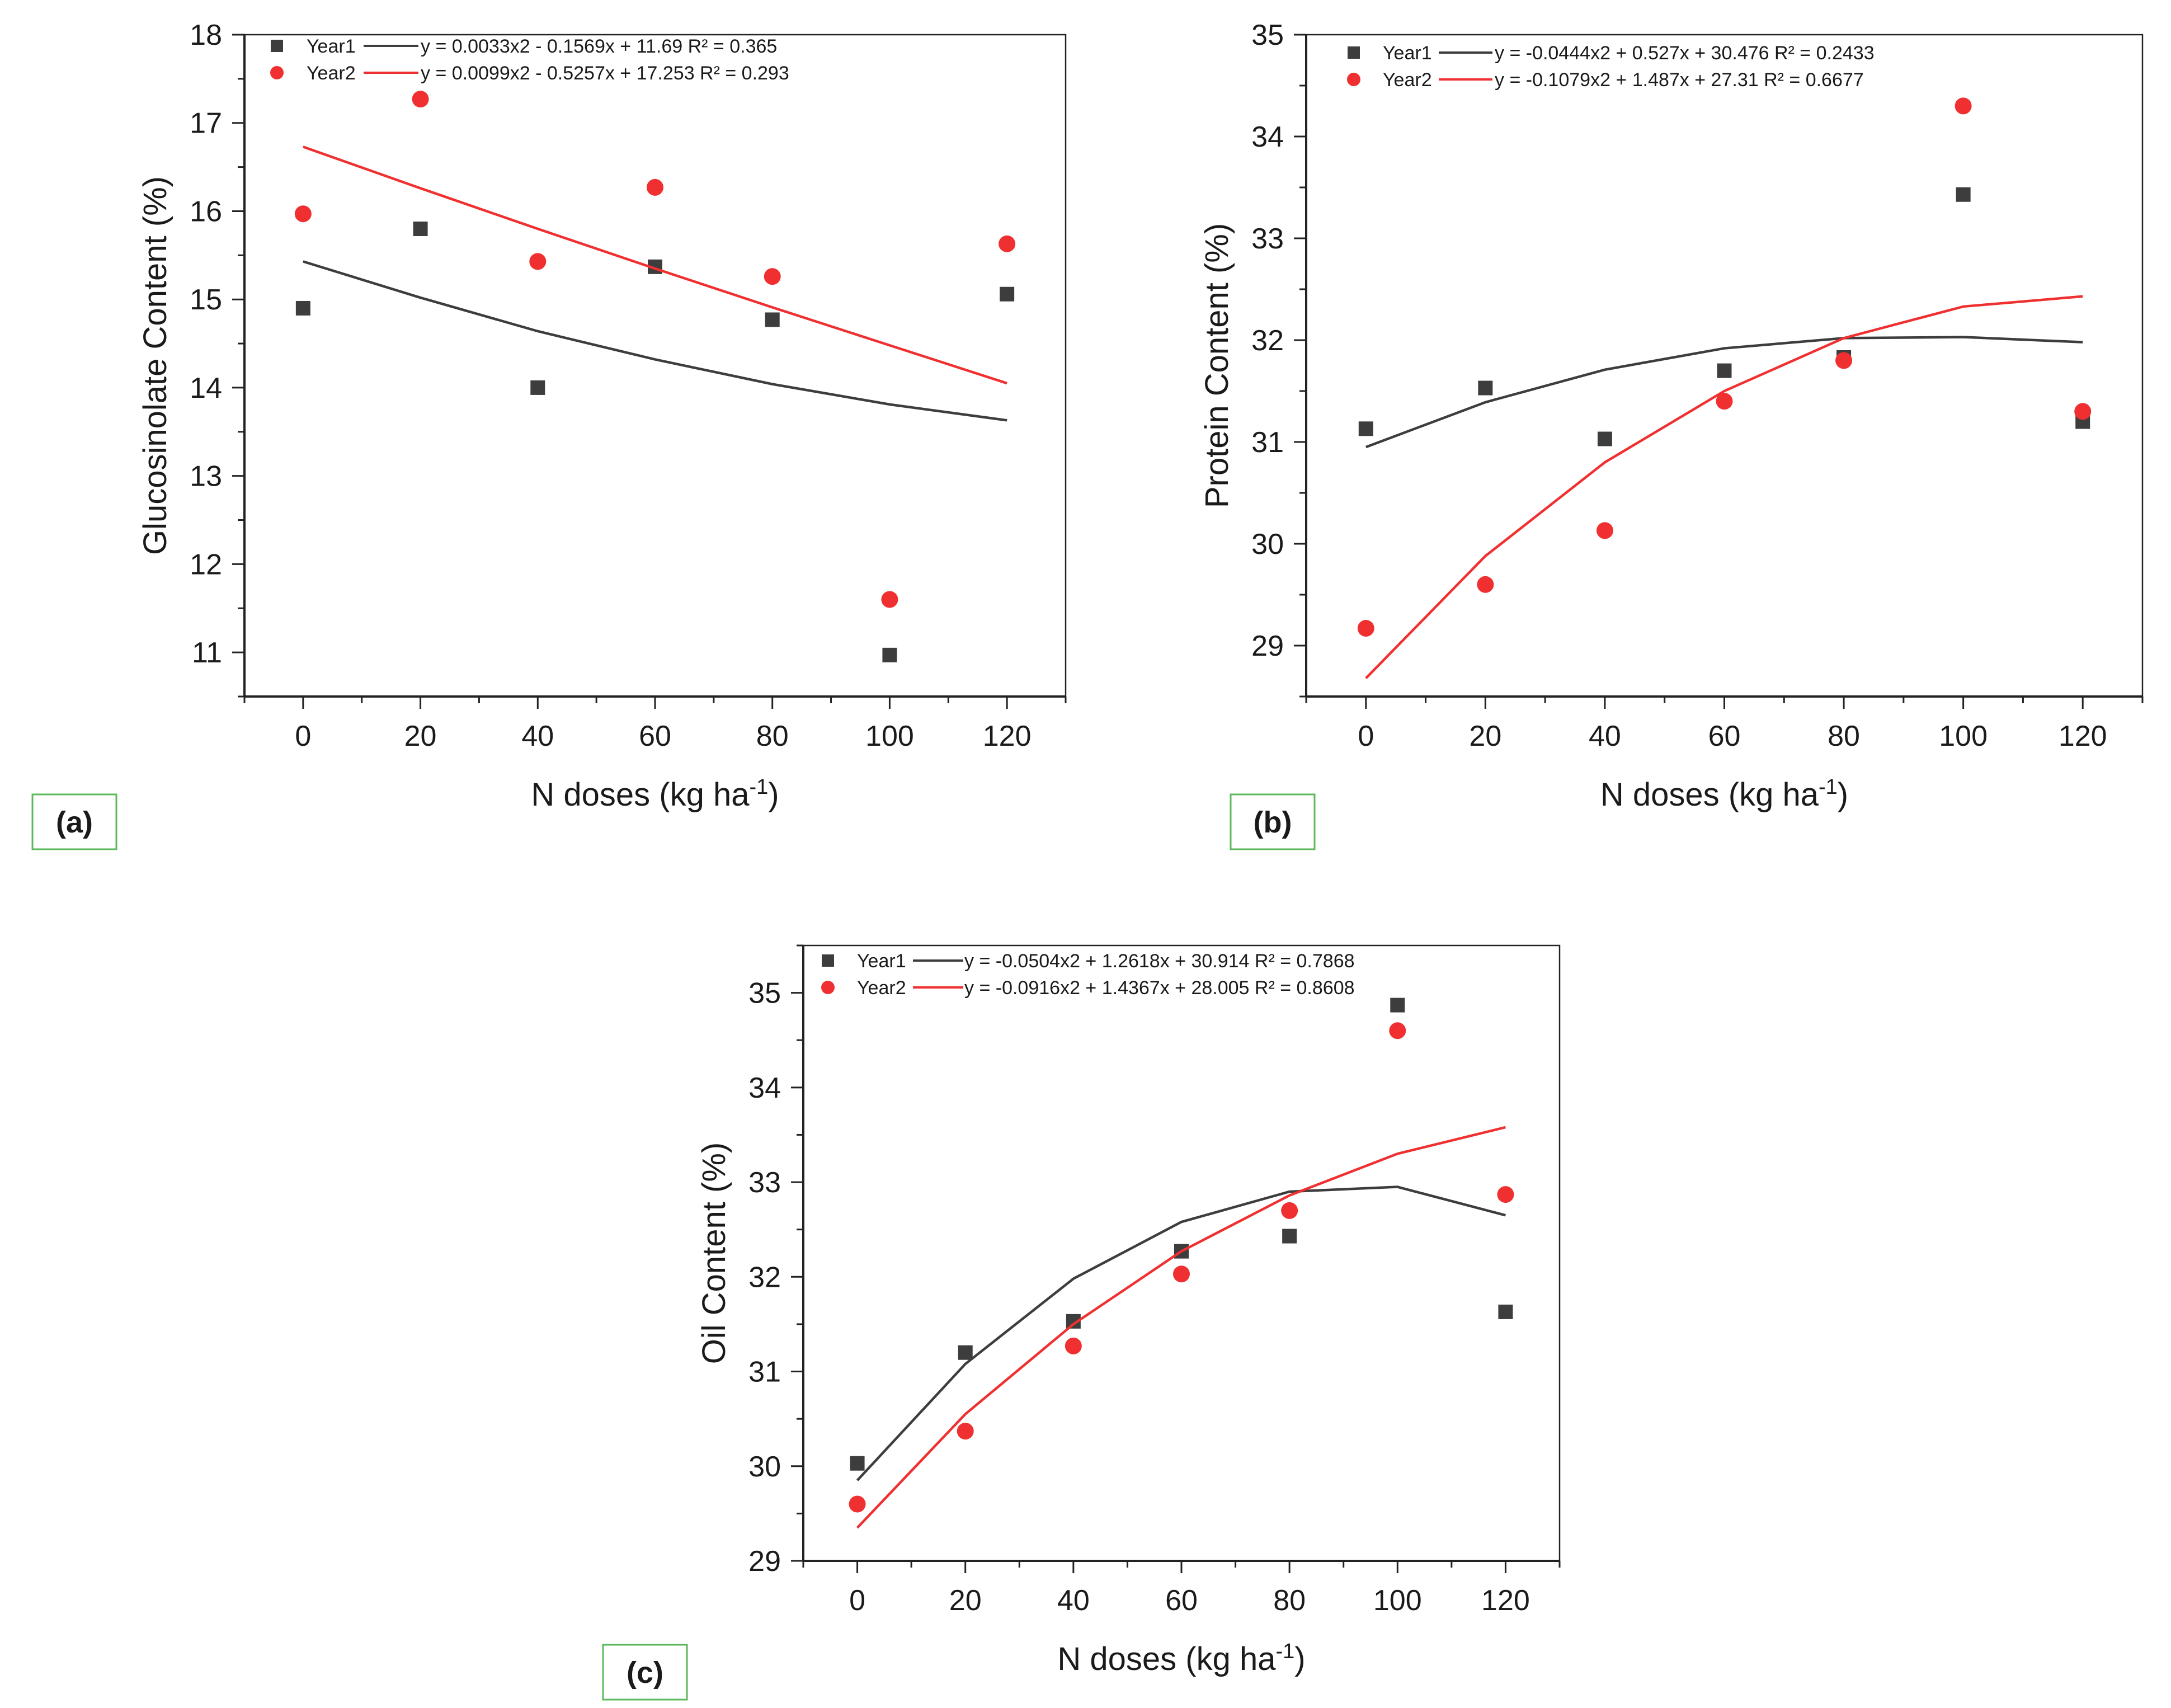 The width and height of the screenshot is (2171, 1708). I want to click on y-tick-label: 13, so click(206, 476).